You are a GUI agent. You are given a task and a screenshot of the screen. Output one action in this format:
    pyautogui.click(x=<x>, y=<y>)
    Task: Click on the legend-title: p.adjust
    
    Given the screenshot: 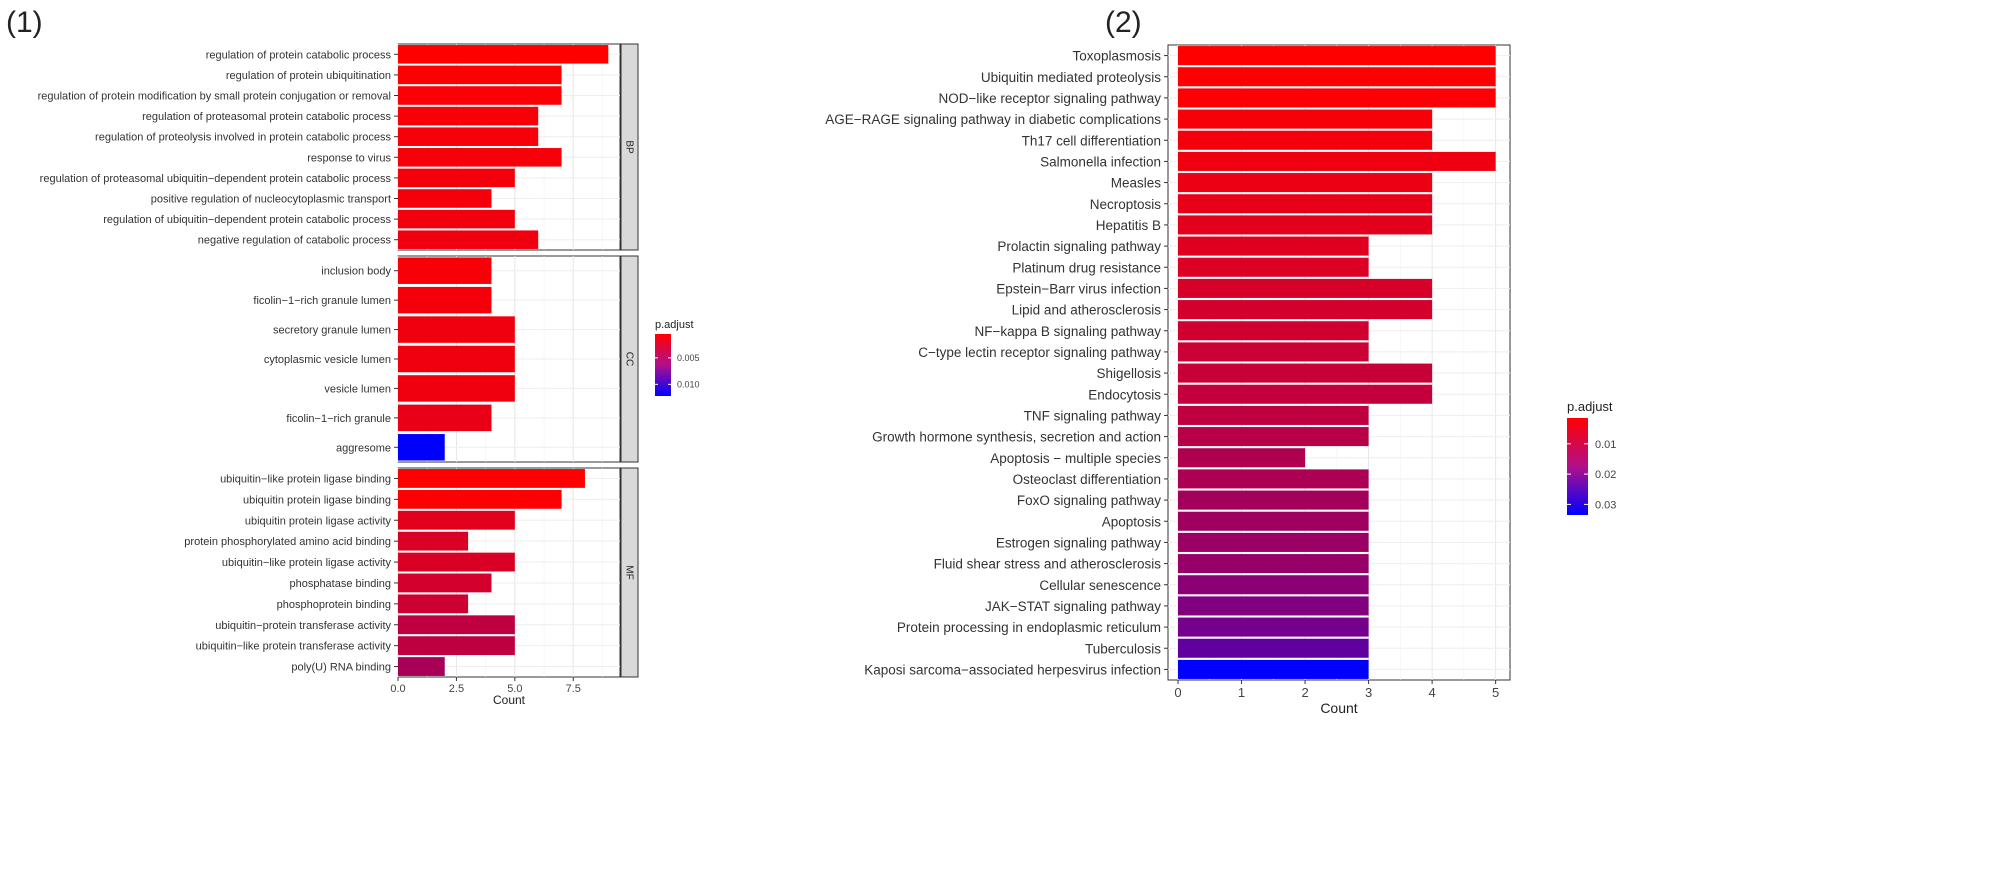 What is the action you would take?
    pyautogui.click(x=674, y=325)
    